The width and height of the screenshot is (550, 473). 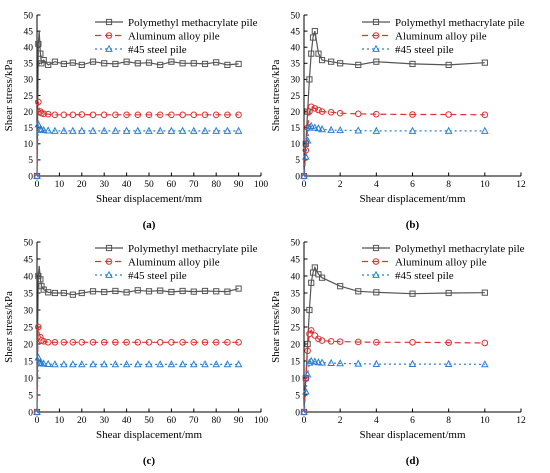 What do you see at coordinates (413, 461) in the screenshot?
I see `panel-label: (d)` at bounding box center [413, 461].